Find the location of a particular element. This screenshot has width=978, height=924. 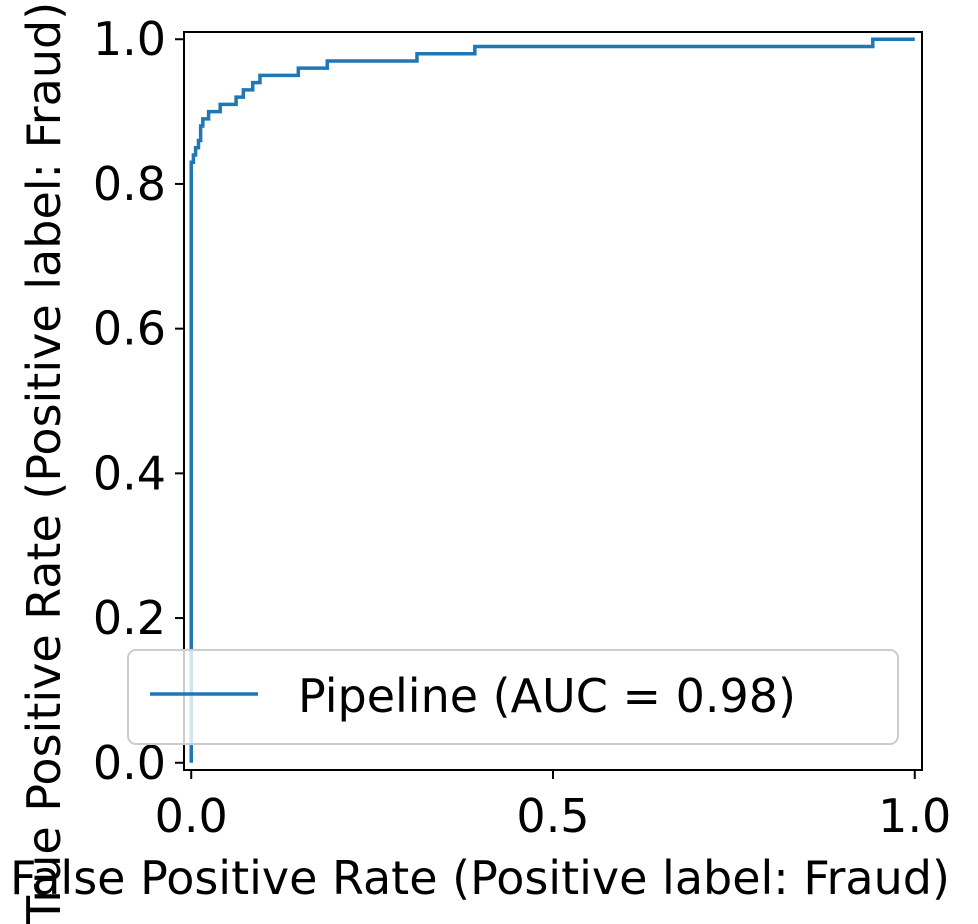

legend: Pipeline (AUC = 0.98) is located at coordinates (513, 697).